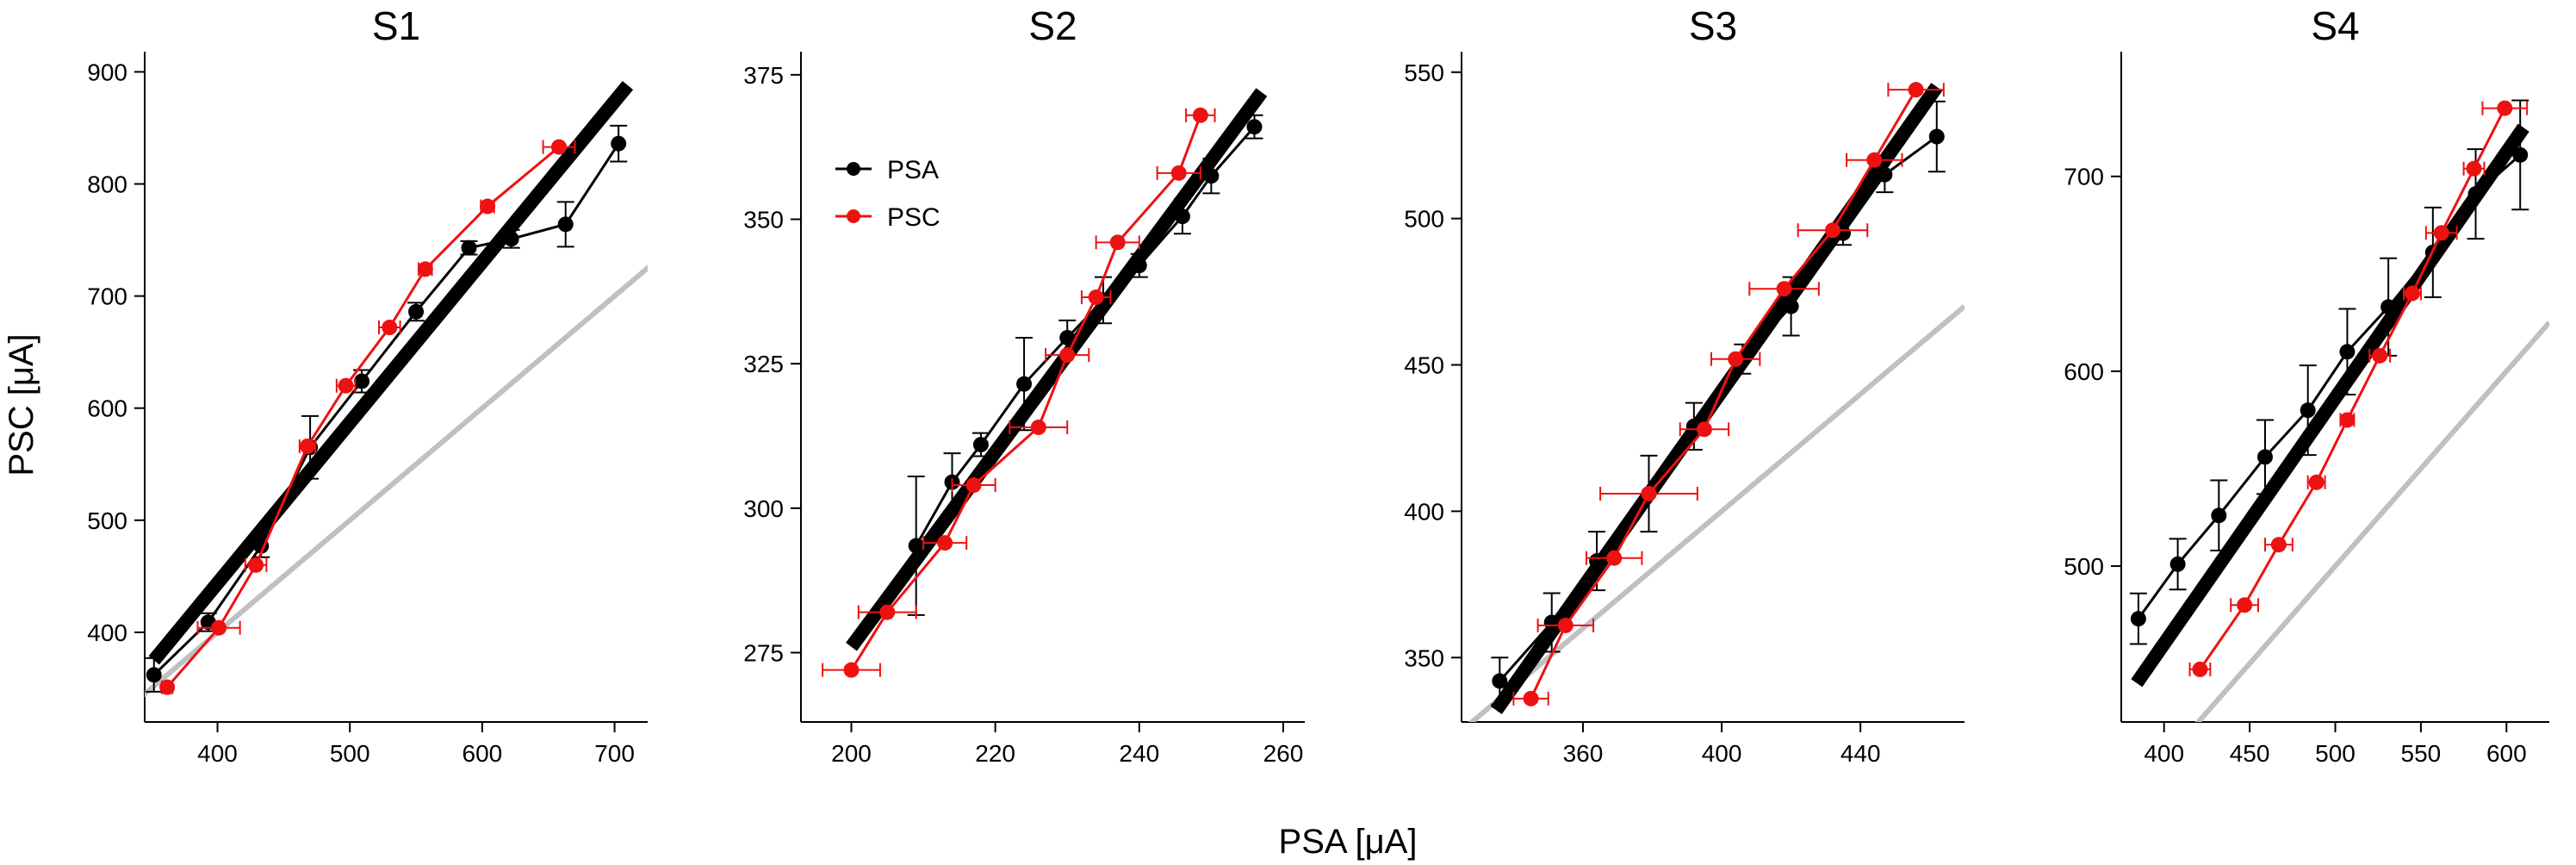 The height and width of the screenshot is (865, 2576). Describe the element at coordinates (2250, 754) in the screenshot. I see `x-tick-label: 450` at that location.